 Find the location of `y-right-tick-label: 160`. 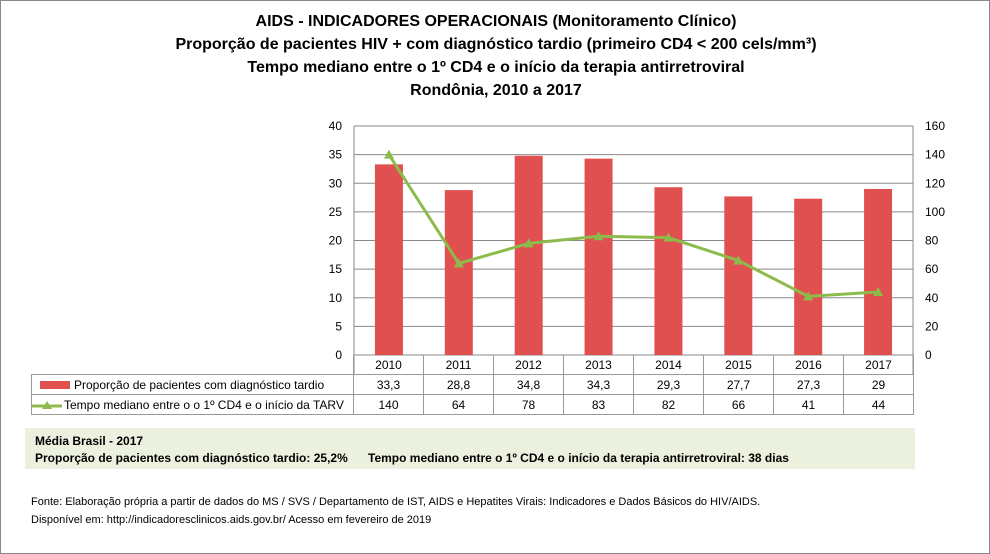

y-right-tick-label: 160 is located at coordinates (935, 126).